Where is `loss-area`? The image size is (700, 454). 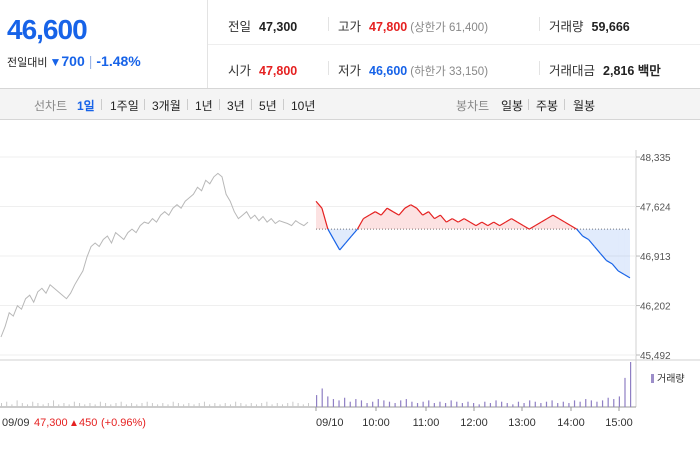 loss-area is located at coordinates (609, 246).